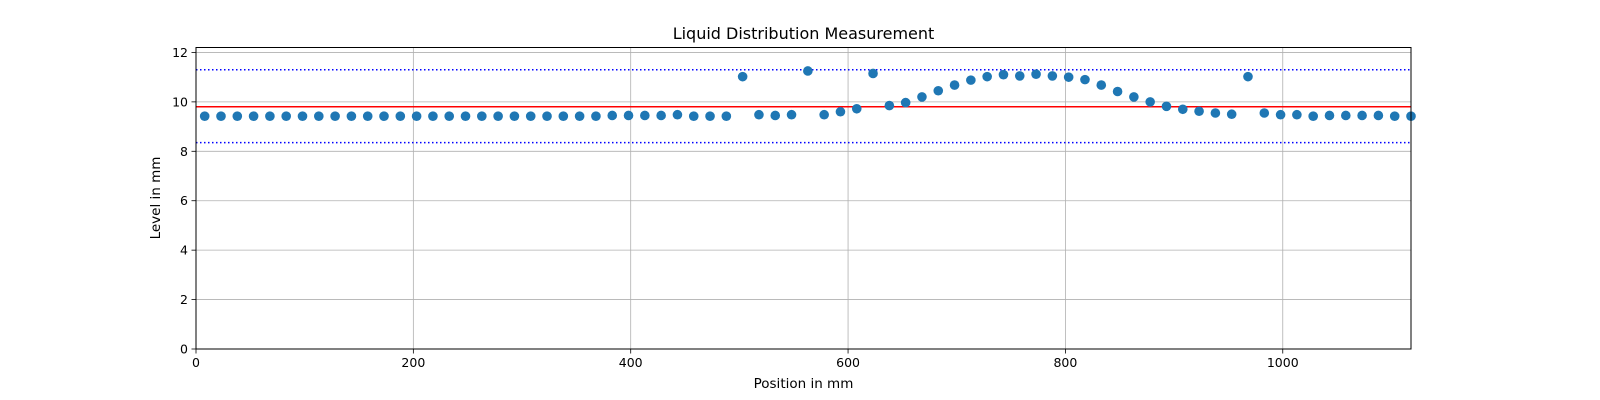 The width and height of the screenshot is (1600, 400). I want to click on x-tick-label: 800, so click(1065, 362).